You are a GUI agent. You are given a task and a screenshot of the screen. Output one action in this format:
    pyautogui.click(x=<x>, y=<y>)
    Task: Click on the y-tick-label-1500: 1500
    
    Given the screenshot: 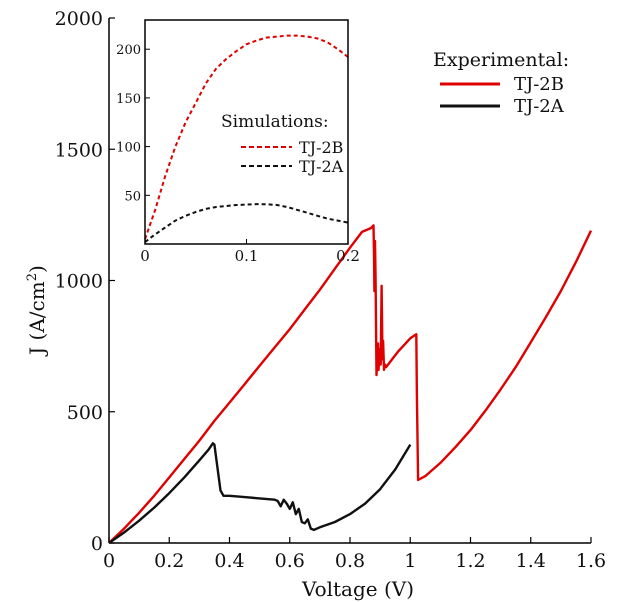 What is the action you would take?
    pyautogui.click(x=79, y=150)
    